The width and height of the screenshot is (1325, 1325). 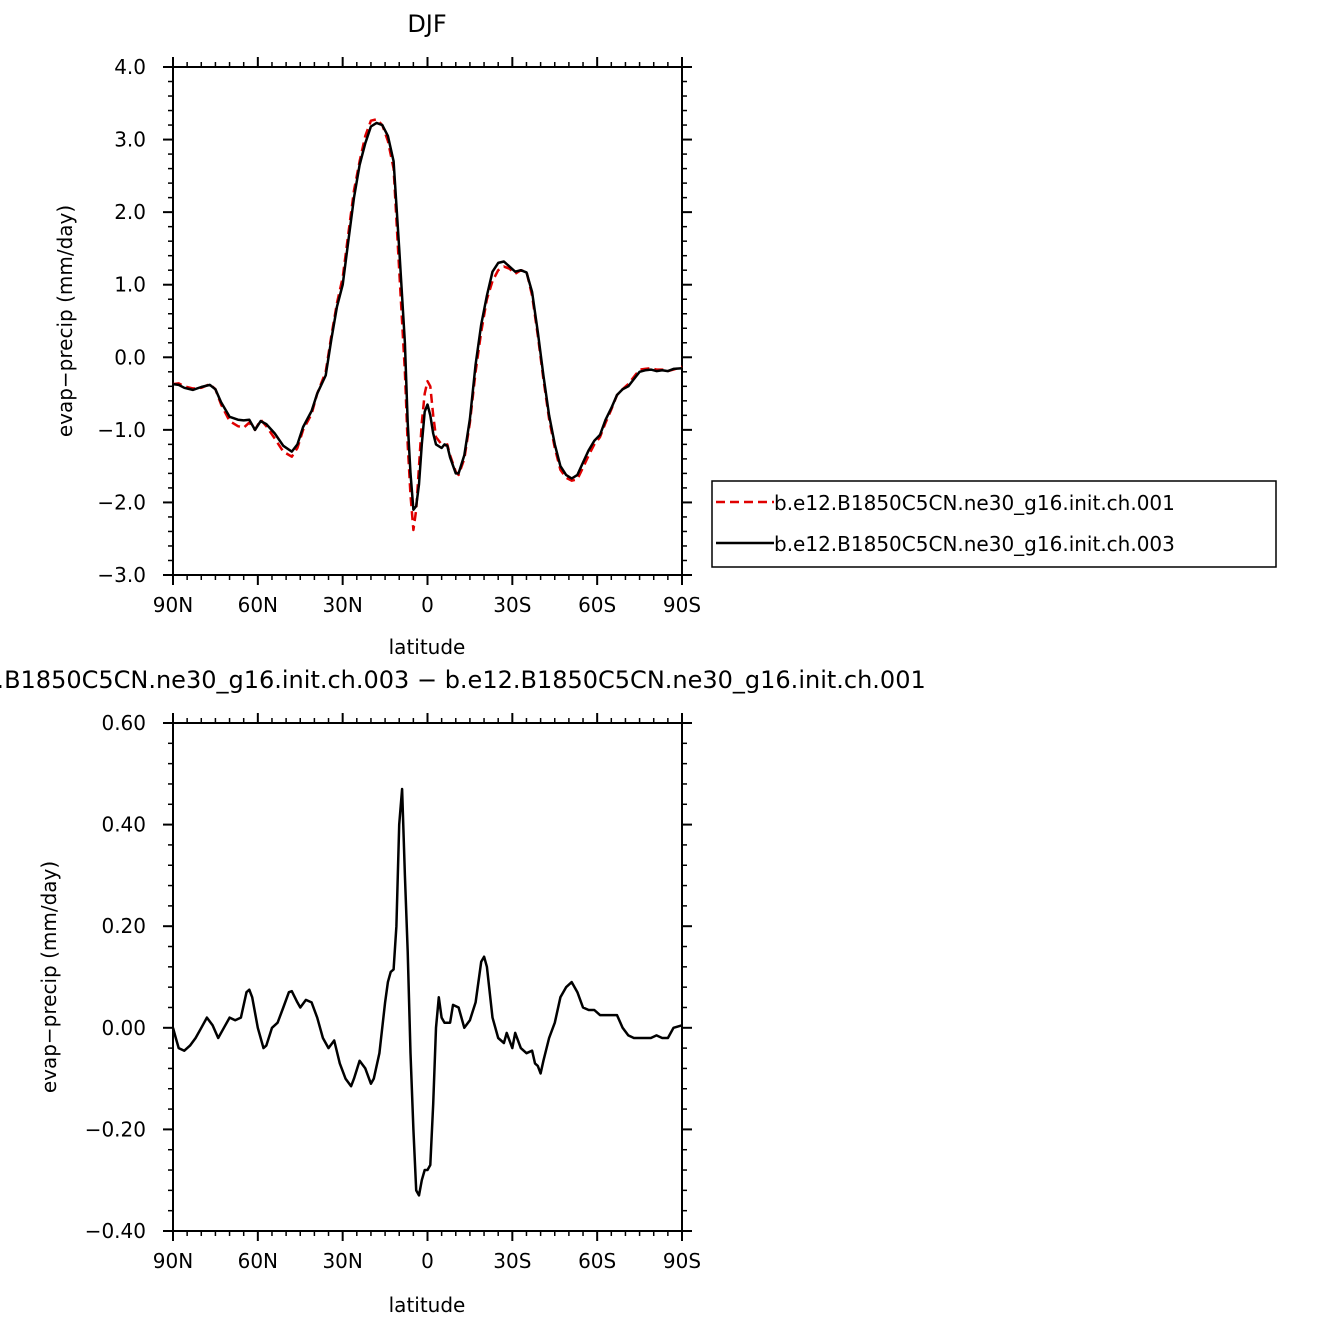 I want to click on y-tick-label: 1.0, so click(x=130, y=285).